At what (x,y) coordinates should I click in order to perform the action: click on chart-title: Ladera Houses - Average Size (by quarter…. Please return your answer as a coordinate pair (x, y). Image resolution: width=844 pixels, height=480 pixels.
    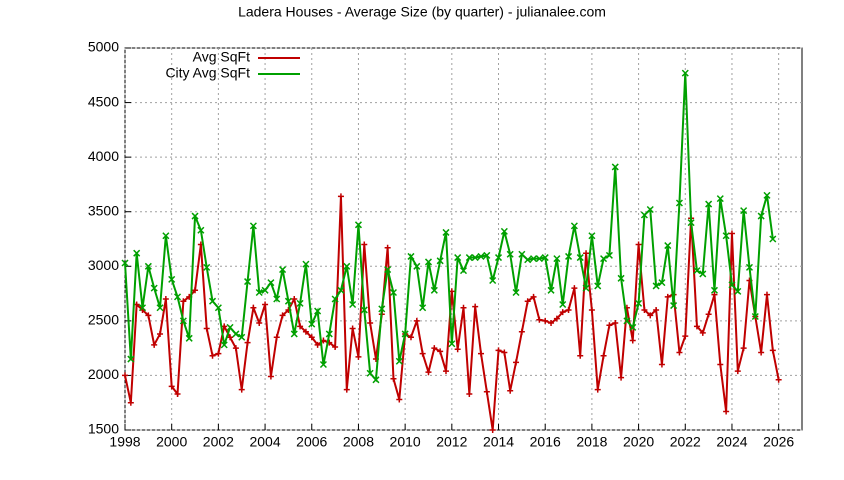
    Looking at the image, I should click on (422, 12).